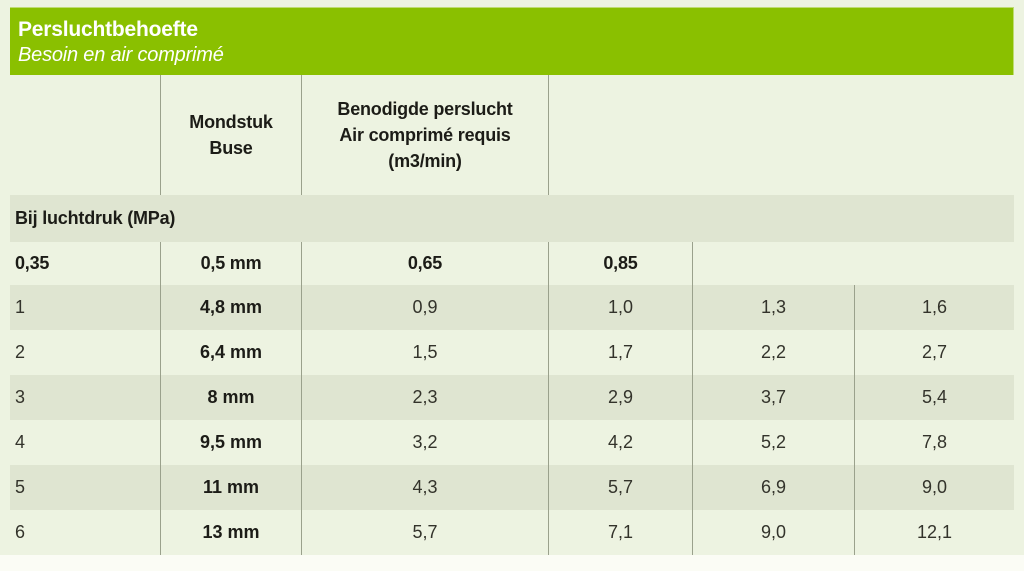 This screenshot has width=1024, height=571. What do you see at coordinates (85, 487) in the screenshot?
I see `pressure-value: 5` at bounding box center [85, 487].